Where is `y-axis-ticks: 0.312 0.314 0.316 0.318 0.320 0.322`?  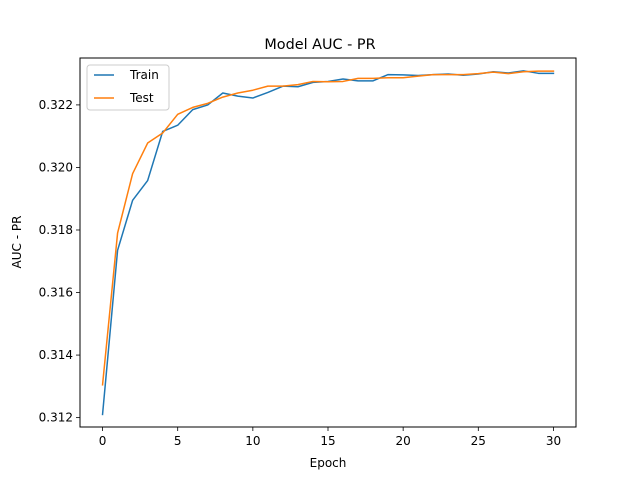 y-axis-ticks: 0.312 0.314 0.316 0.318 0.320 0.322 is located at coordinates (59, 261).